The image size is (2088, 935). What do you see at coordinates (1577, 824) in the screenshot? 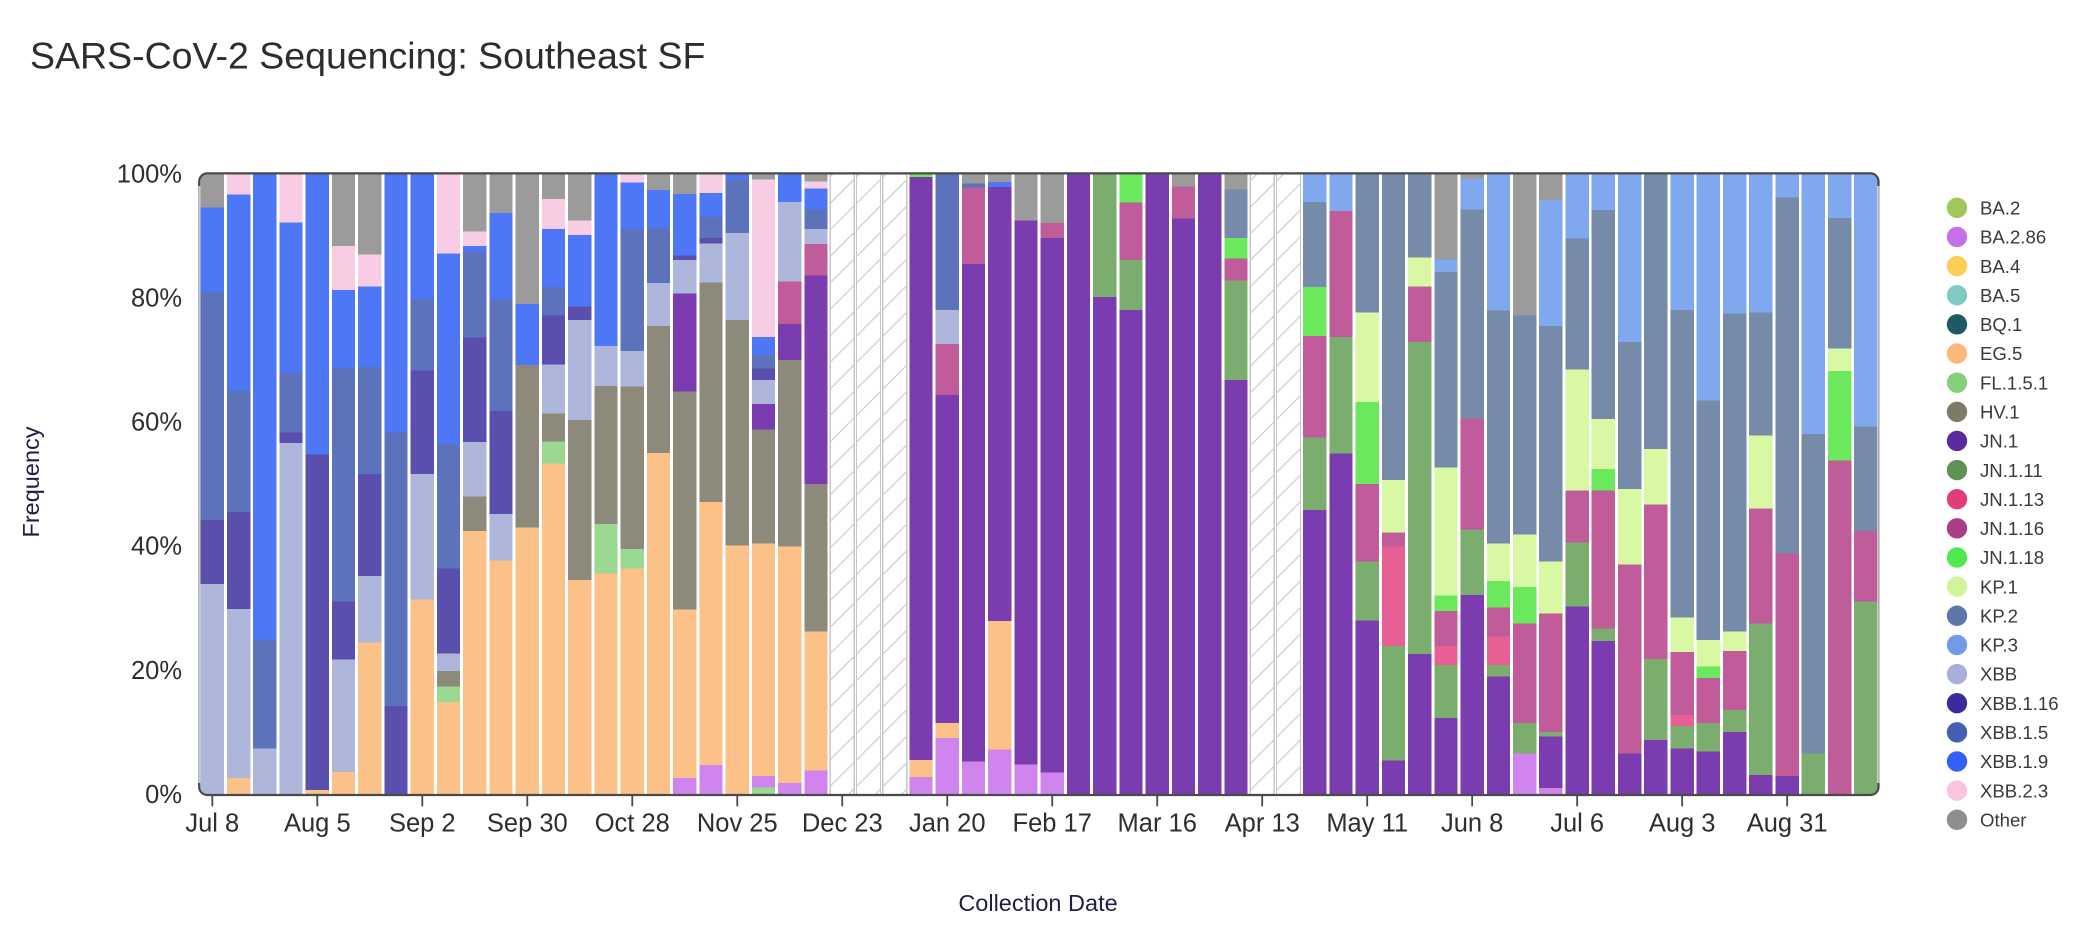
I see `svg-text: Jul 6` at bounding box center [1577, 824].